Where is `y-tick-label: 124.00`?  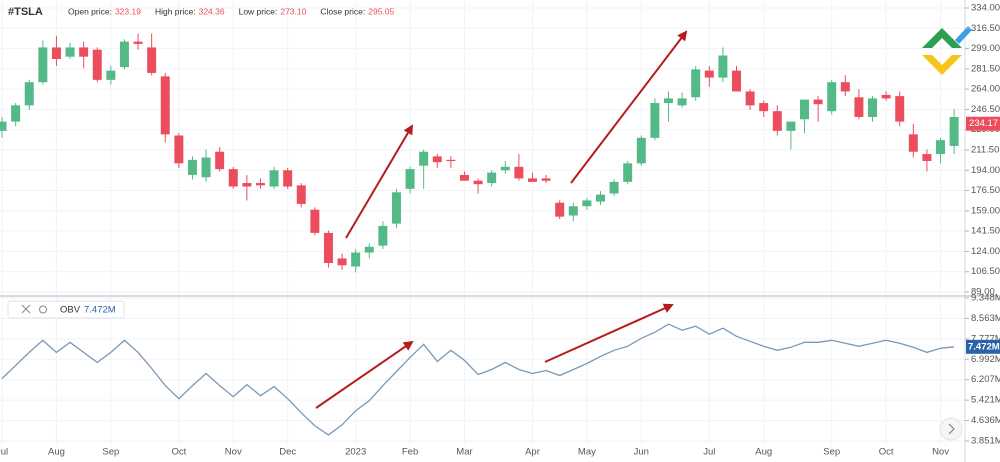
y-tick-label: 124.00 is located at coordinates (985, 251).